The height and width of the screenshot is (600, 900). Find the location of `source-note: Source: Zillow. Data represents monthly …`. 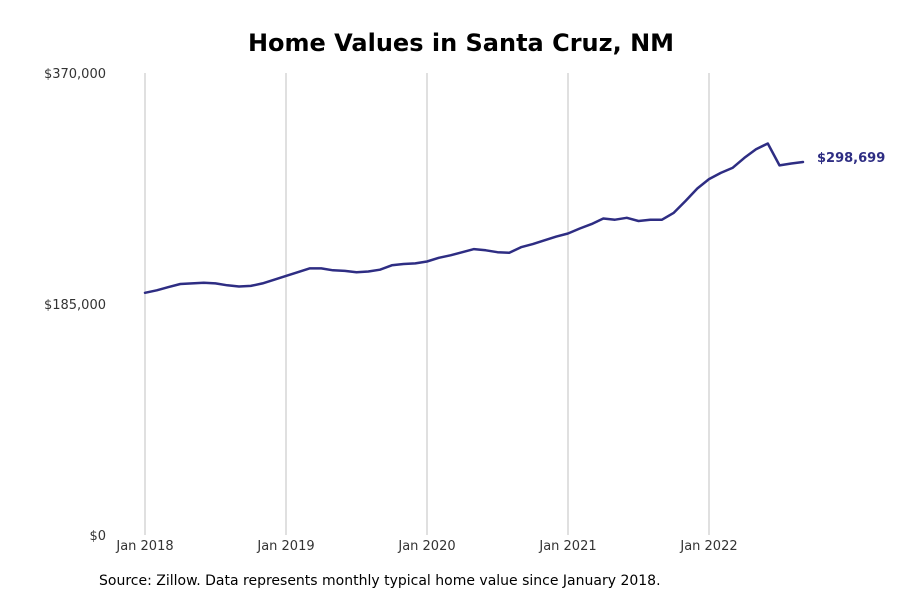

source-note: Source: Zillow. Data represents monthly … is located at coordinates (380, 581).